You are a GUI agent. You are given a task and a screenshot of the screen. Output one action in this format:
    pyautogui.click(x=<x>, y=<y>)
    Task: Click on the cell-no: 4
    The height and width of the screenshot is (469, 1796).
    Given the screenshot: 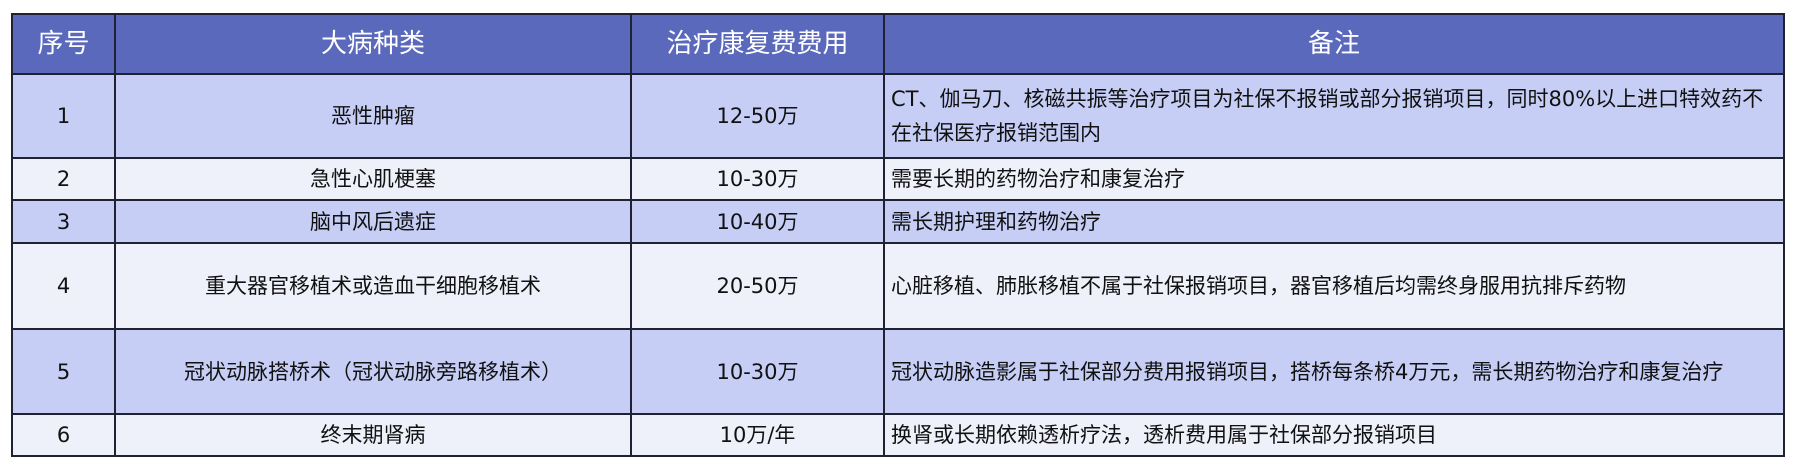 What is the action you would take?
    pyautogui.click(x=63, y=286)
    